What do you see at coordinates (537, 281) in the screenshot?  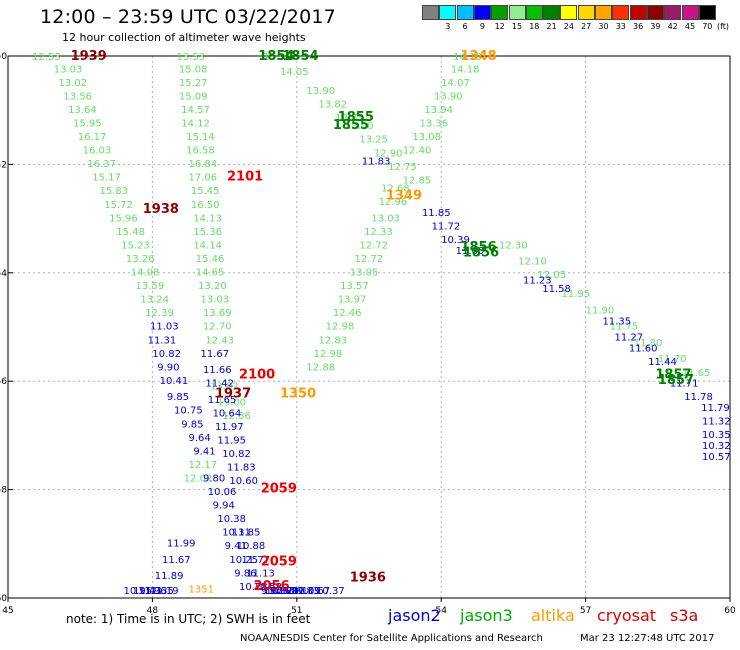 I see `swh-value-label: 11.23` at bounding box center [537, 281].